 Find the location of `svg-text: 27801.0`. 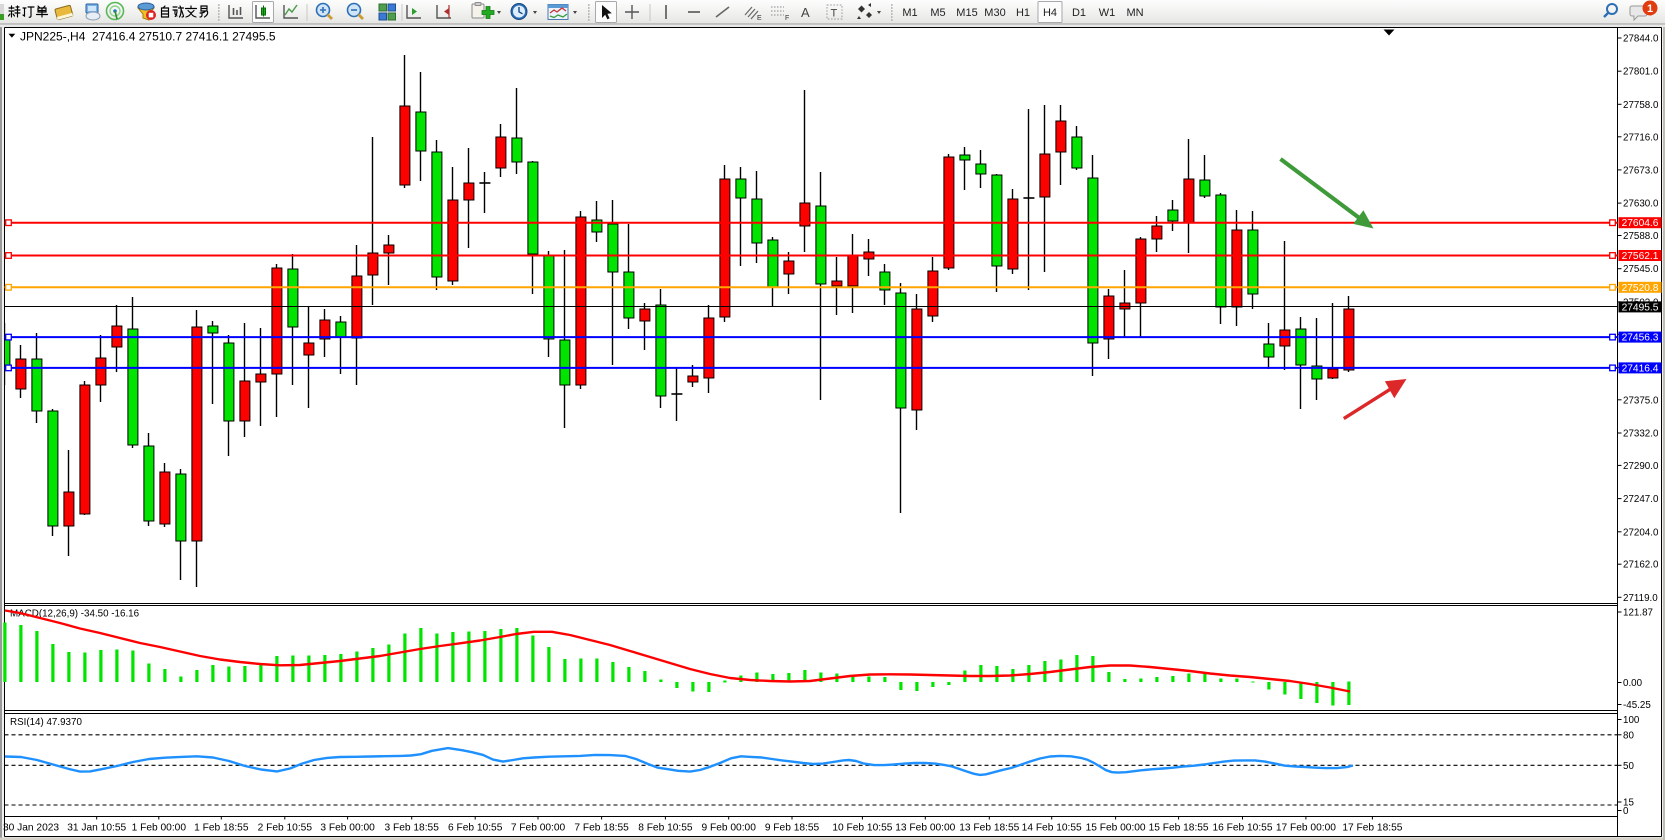

svg-text: 27801.0 is located at coordinates (1641, 72).